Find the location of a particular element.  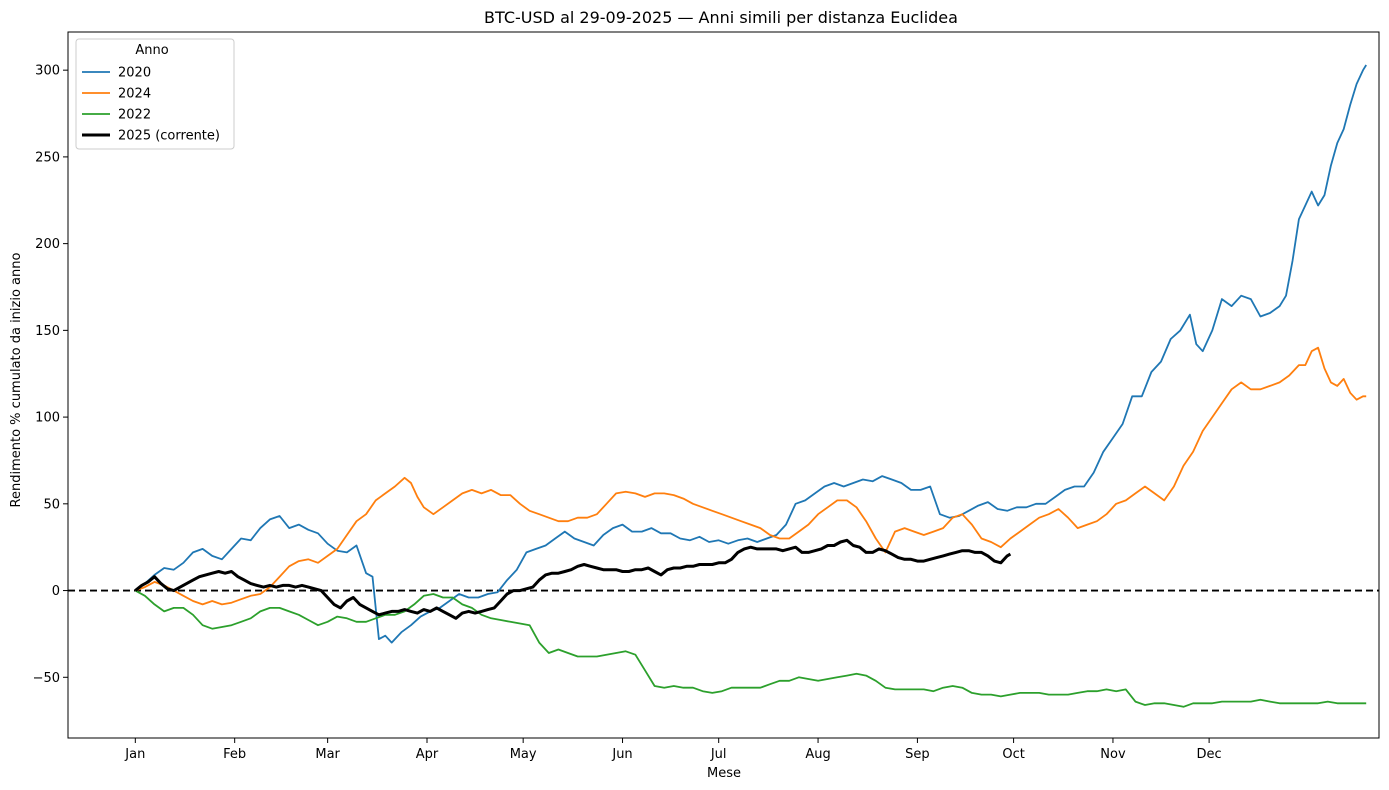

x-tick-label: Jan is located at coordinates (134, 754).